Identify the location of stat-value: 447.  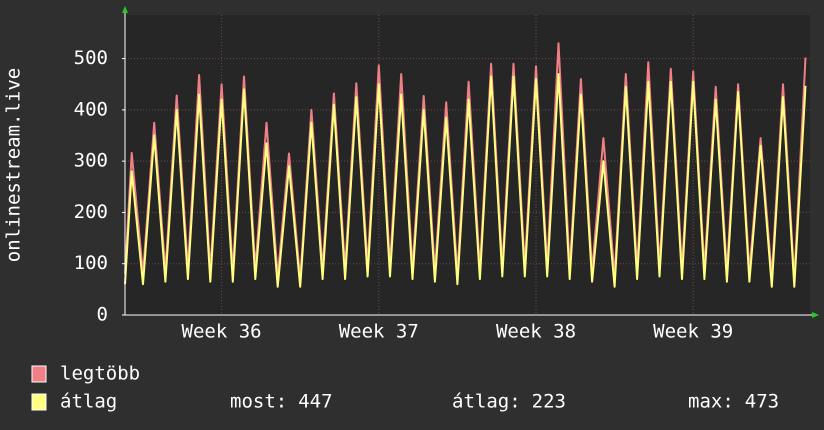
(315, 402).